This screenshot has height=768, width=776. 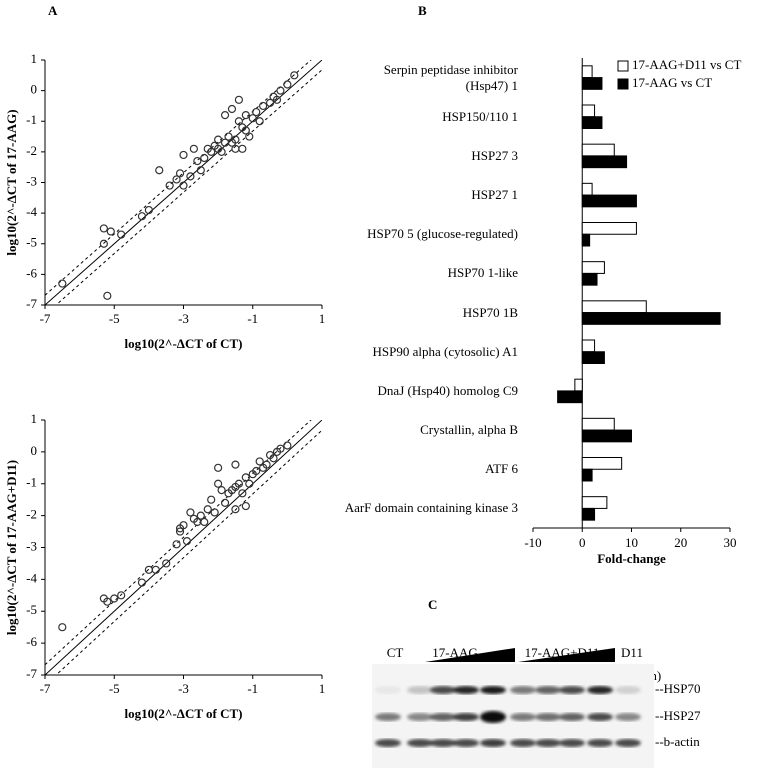 I want to click on category-label: Crystallin, alpha B, so click(x=469, y=430).